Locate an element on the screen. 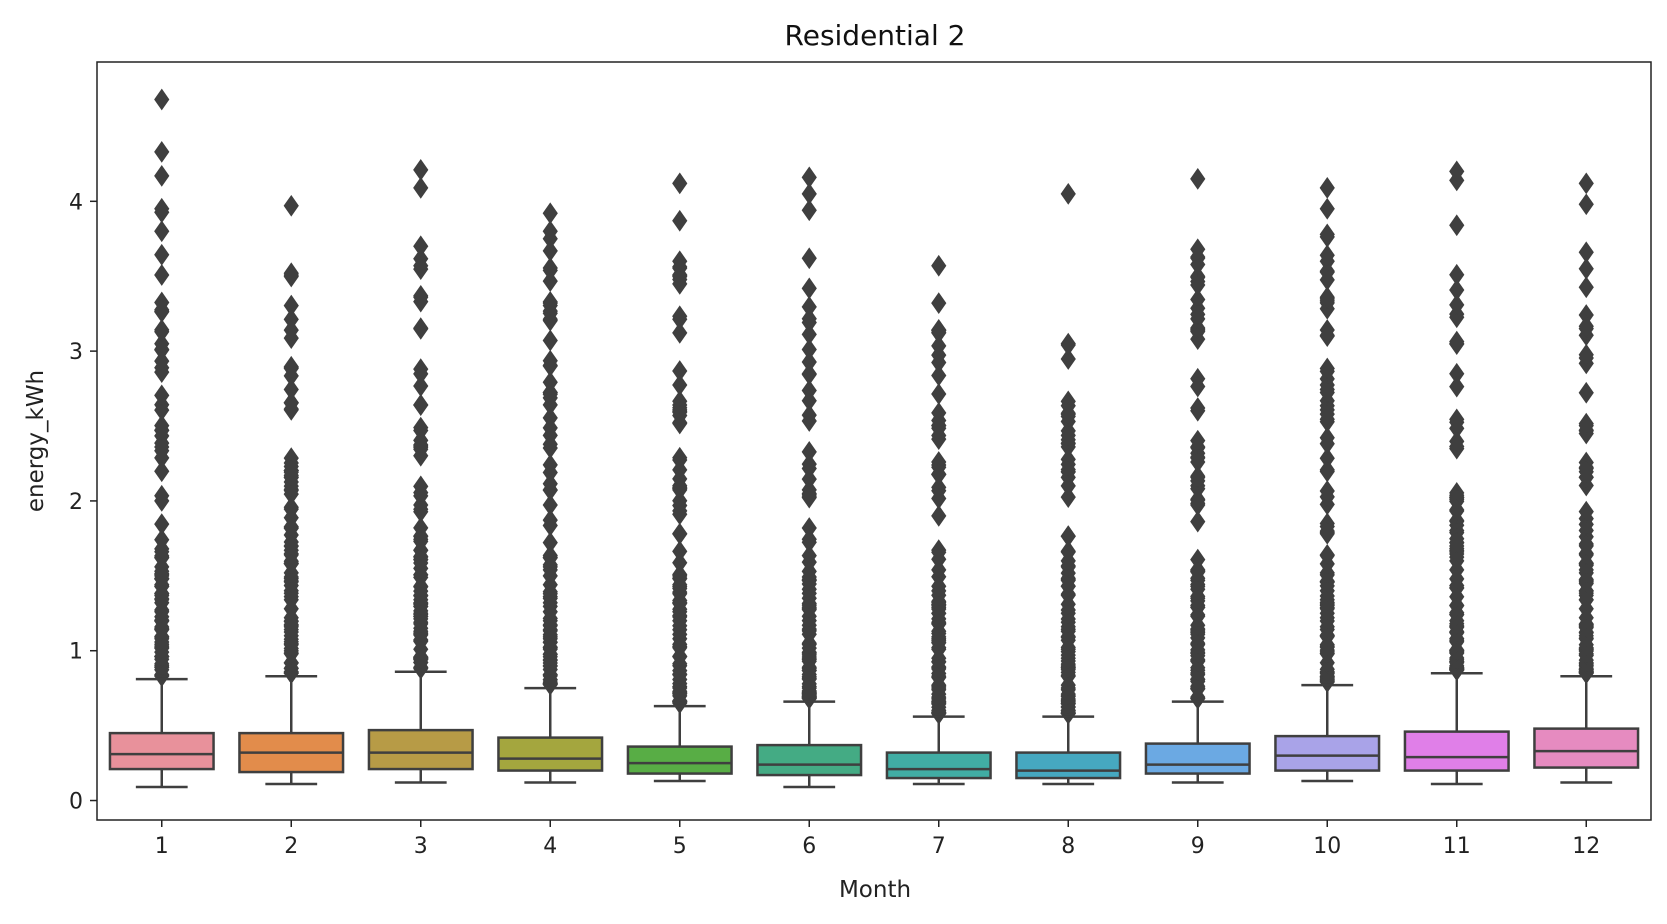  x-axis-label: Month is located at coordinates (875, 890).